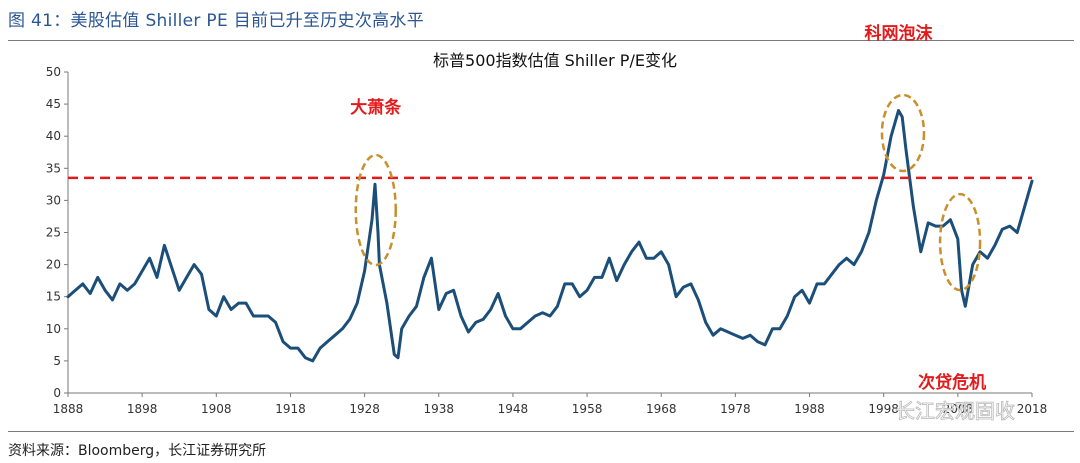 This screenshot has width=1080, height=463. Describe the element at coordinates (53, 104) in the screenshot. I see `y-tick-label: 45` at that location.